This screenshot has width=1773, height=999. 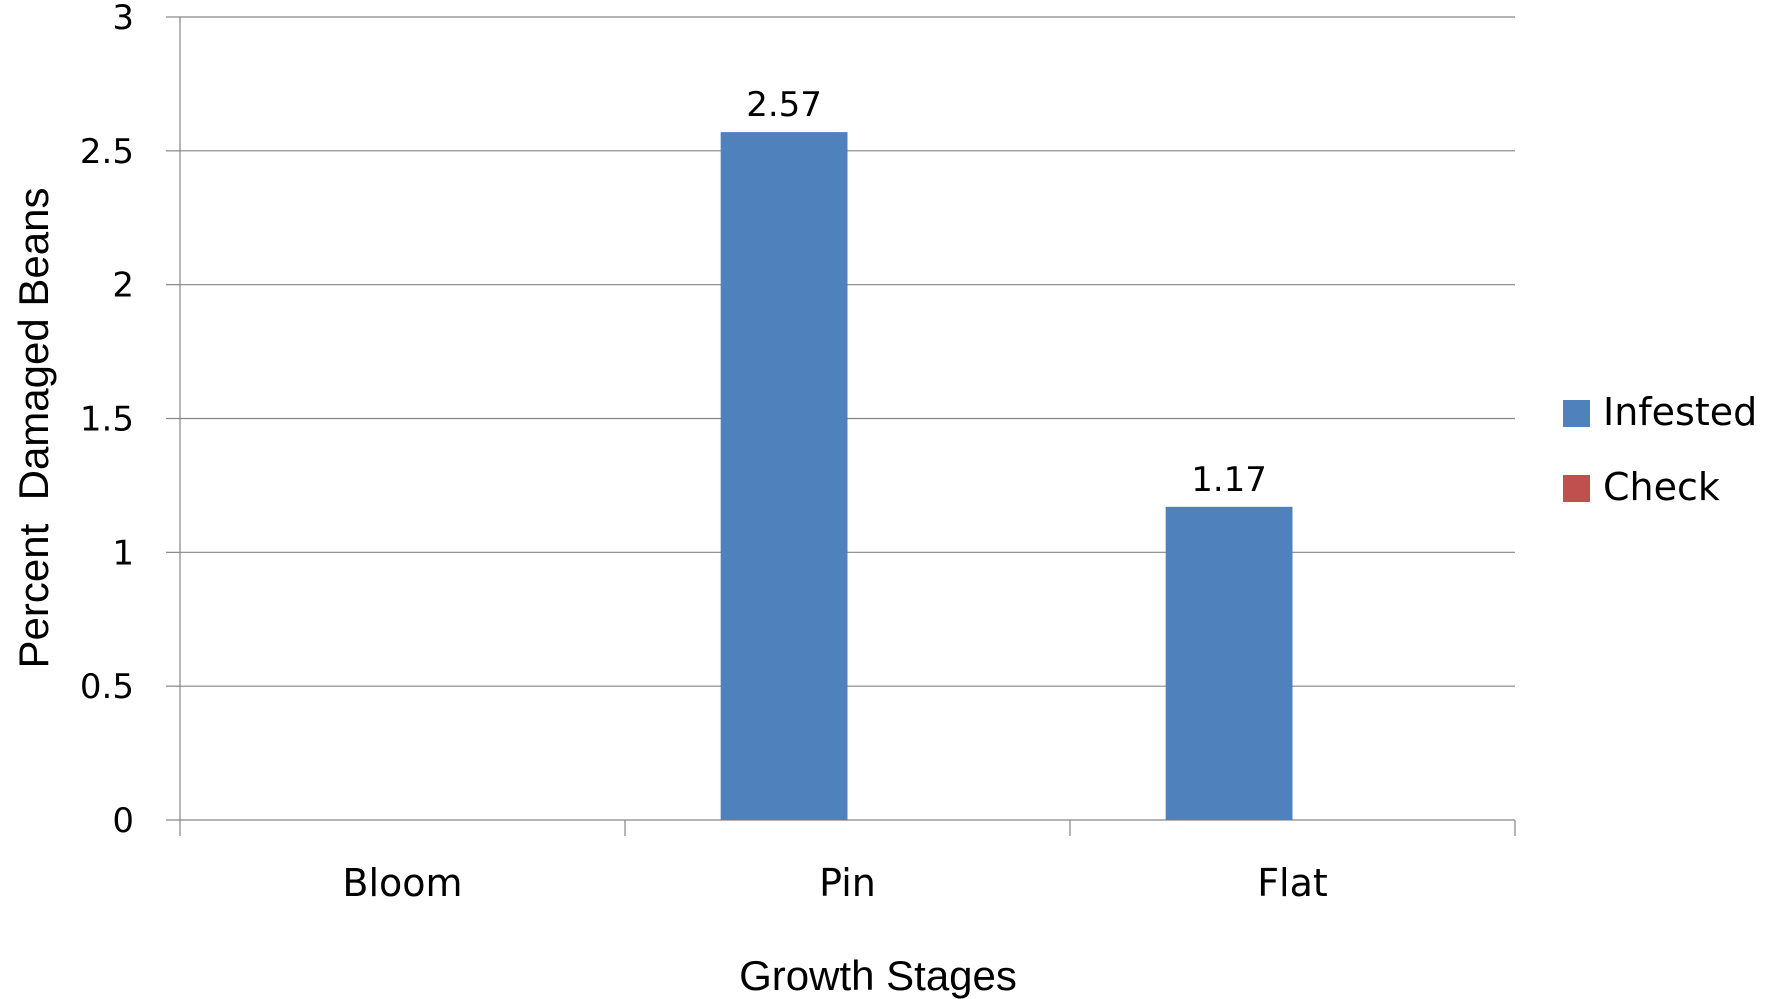 I want to click on legend-swatch-check, so click(x=1576, y=488).